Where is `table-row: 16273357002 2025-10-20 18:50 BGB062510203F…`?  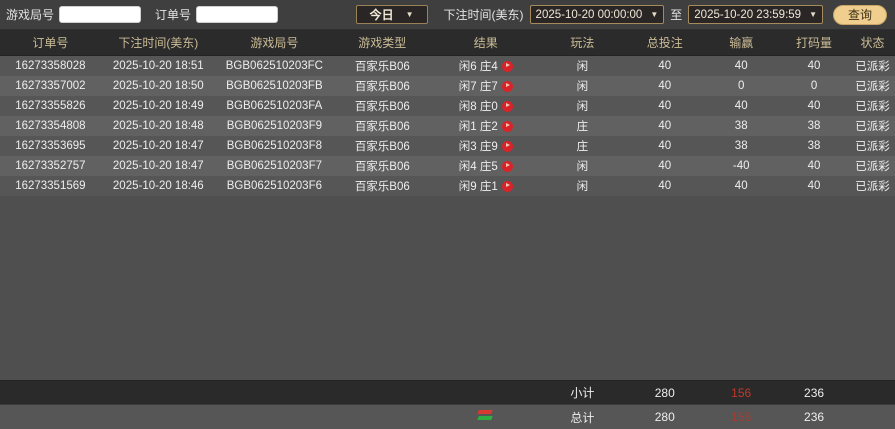 table-row: 16273357002 2025-10-20 18:50 BGB062510203F… is located at coordinates (447, 86).